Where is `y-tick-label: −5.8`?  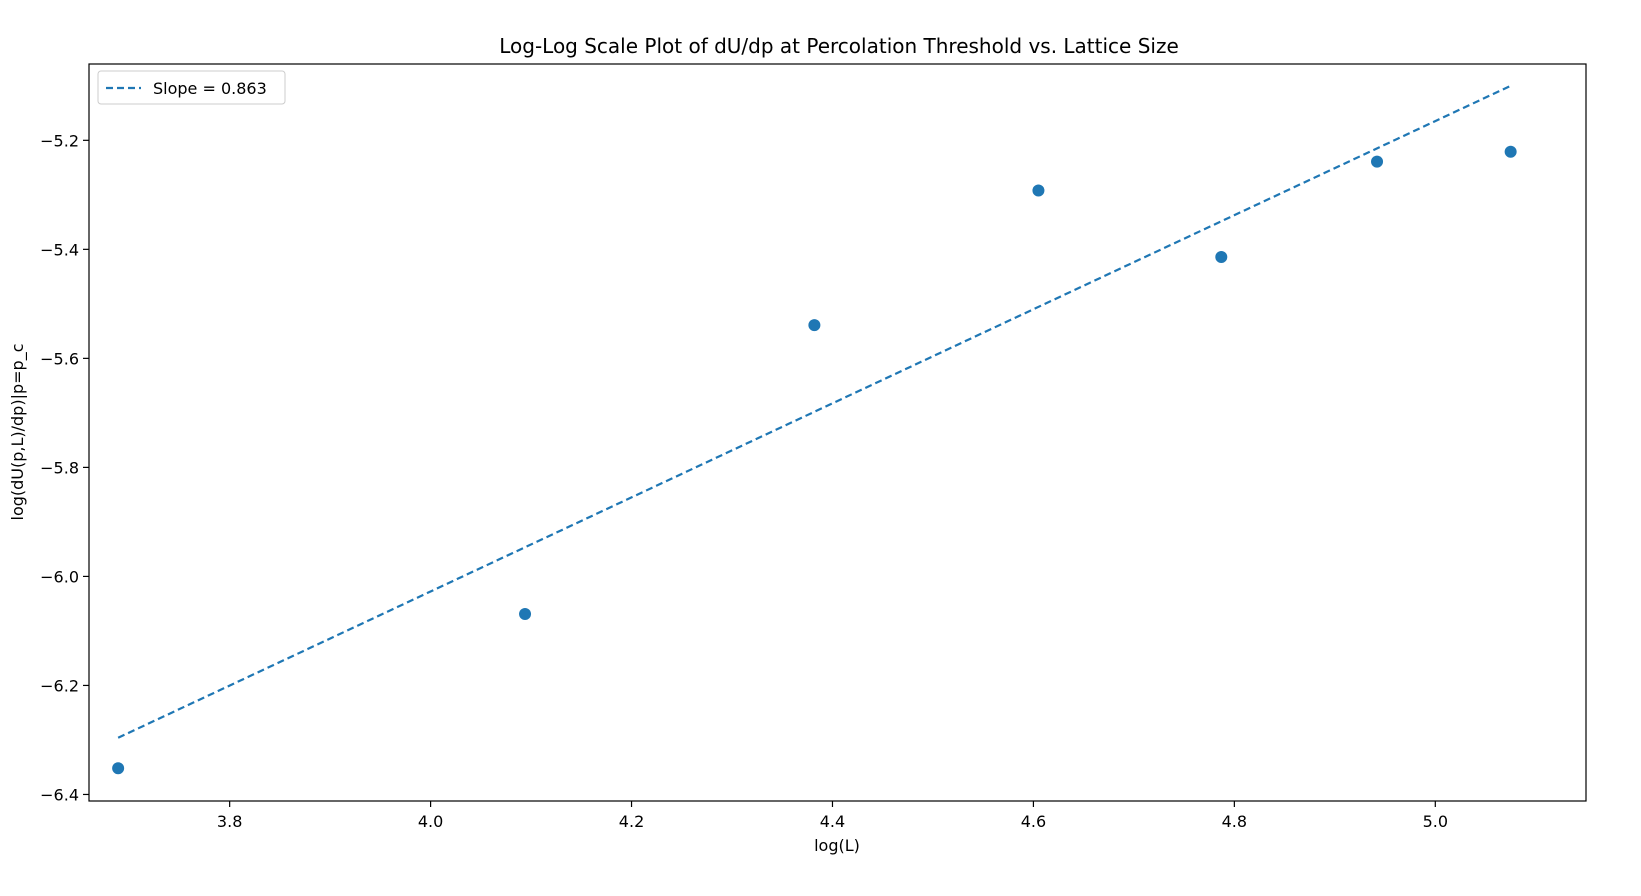 y-tick-label: −5.8 is located at coordinates (59, 467).